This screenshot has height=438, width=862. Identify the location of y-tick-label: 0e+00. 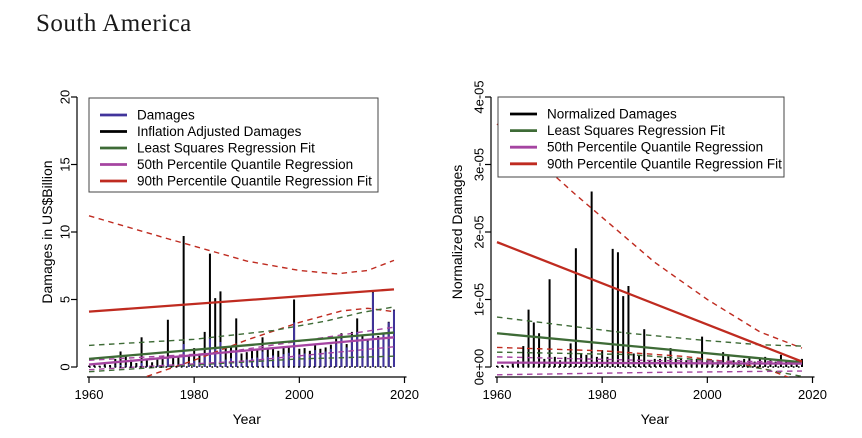
(479, 367).